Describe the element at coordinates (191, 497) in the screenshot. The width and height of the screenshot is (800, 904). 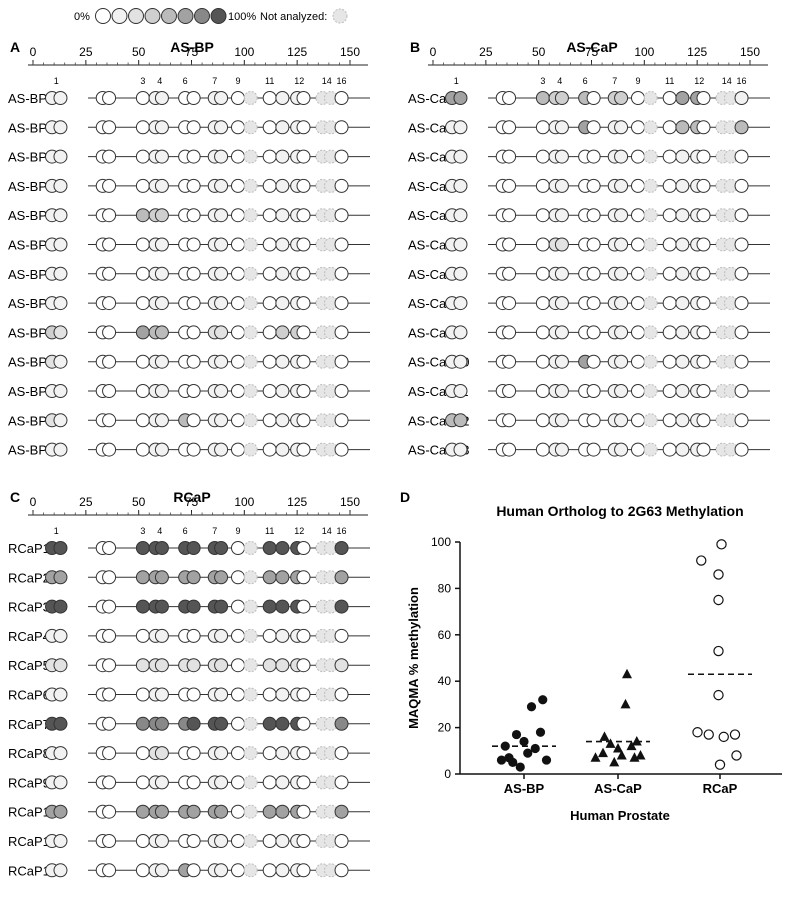
I see `panel-c-title: RCaP` at that location.